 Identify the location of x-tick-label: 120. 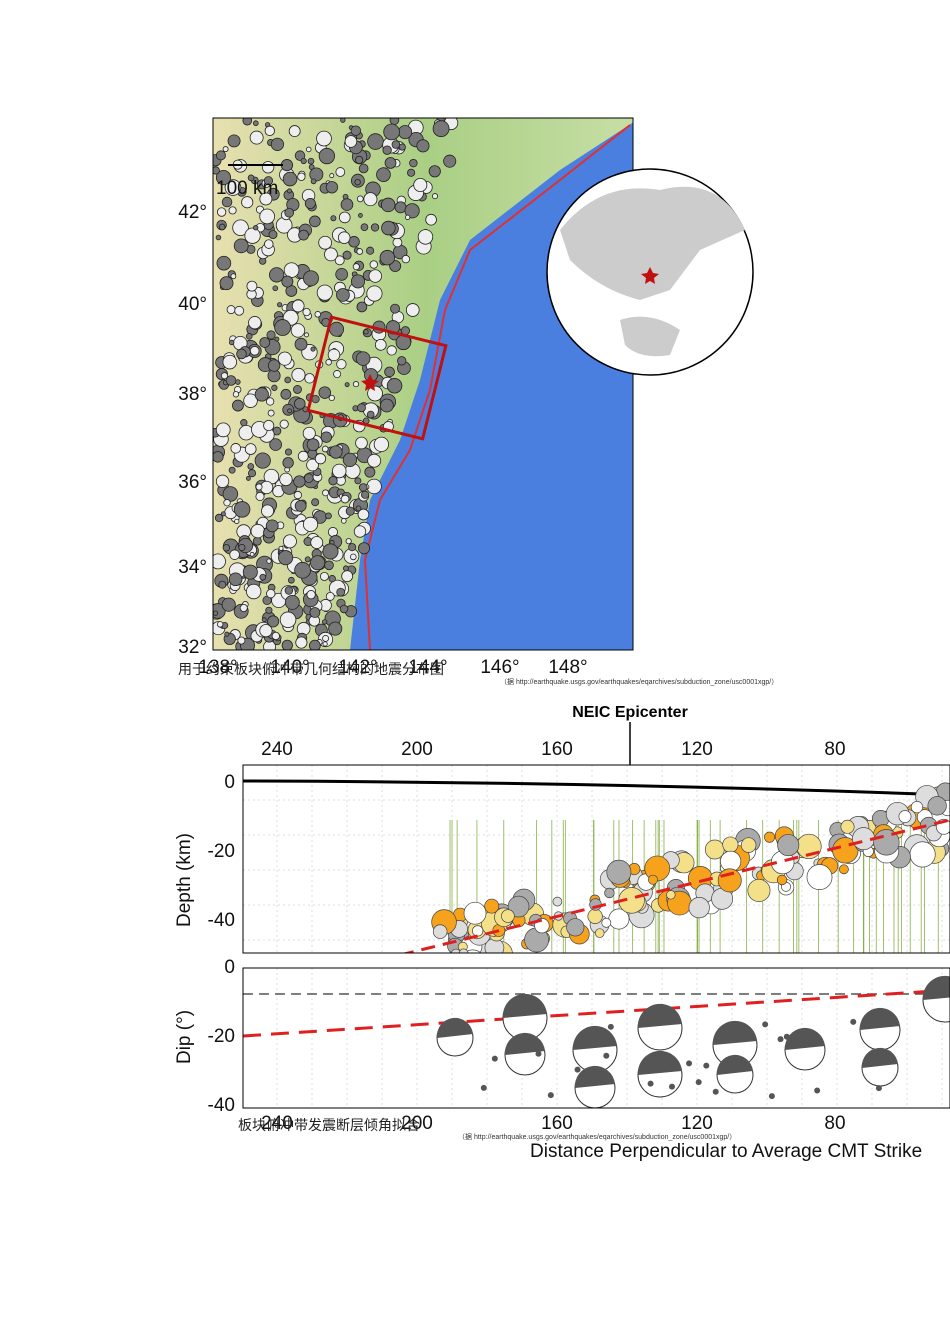
(697, 1123).